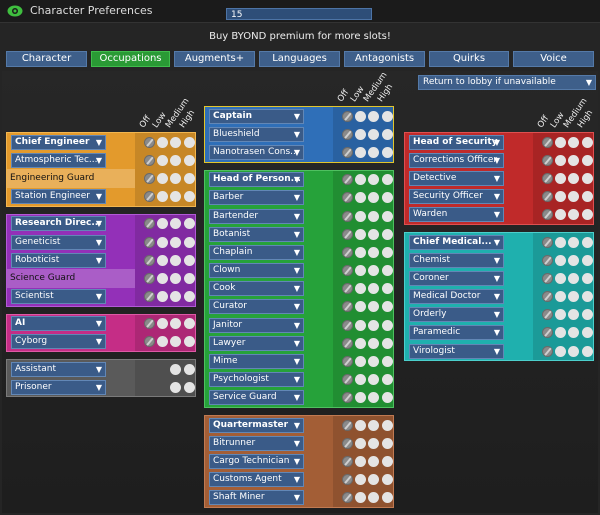  Describe the element at coordinates (256, 198) in the screenshot. I see `job-dropdown: Barber ▼` at that location.